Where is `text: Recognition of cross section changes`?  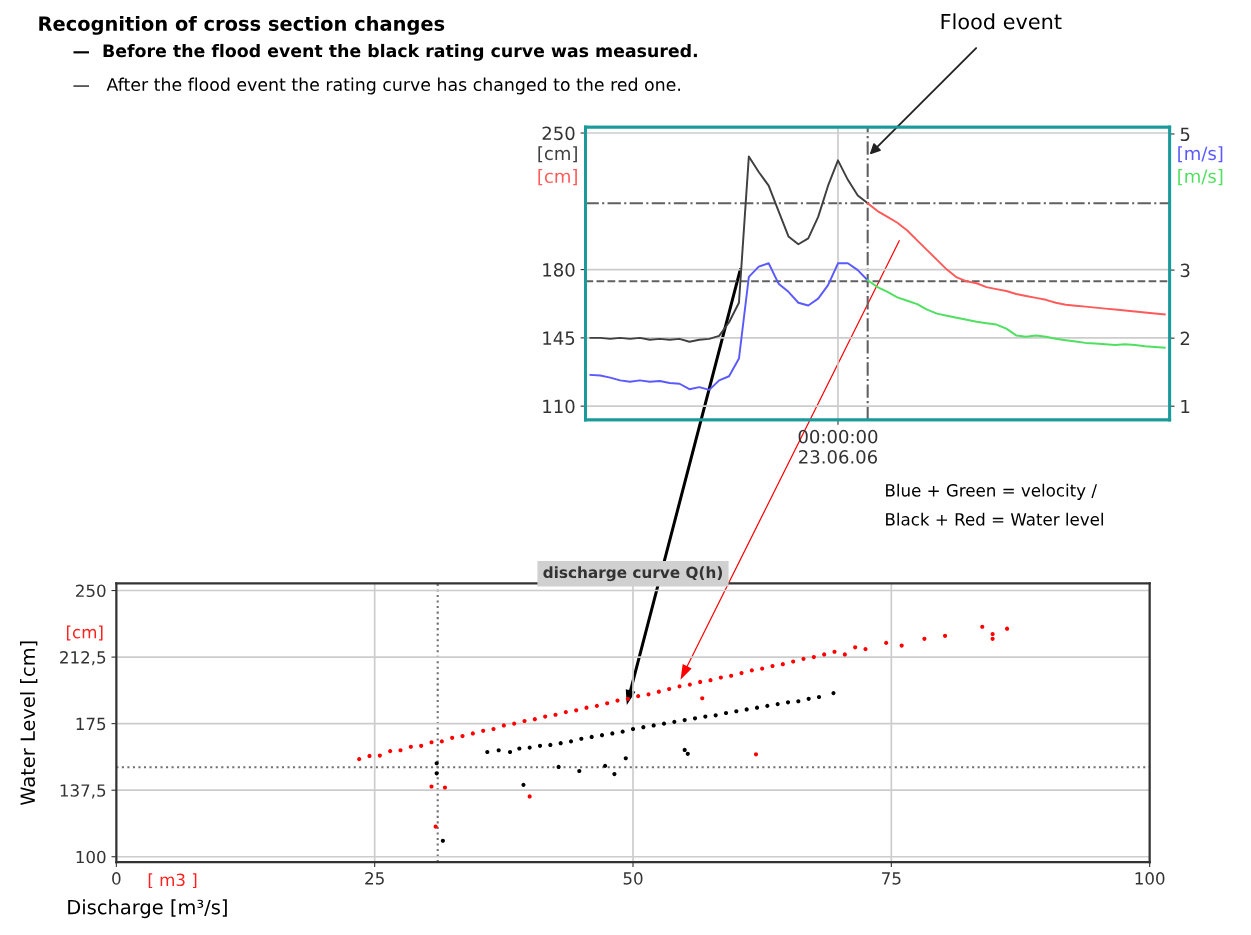 text: Recognition of cross section changes is located at coordinates (242, 25).